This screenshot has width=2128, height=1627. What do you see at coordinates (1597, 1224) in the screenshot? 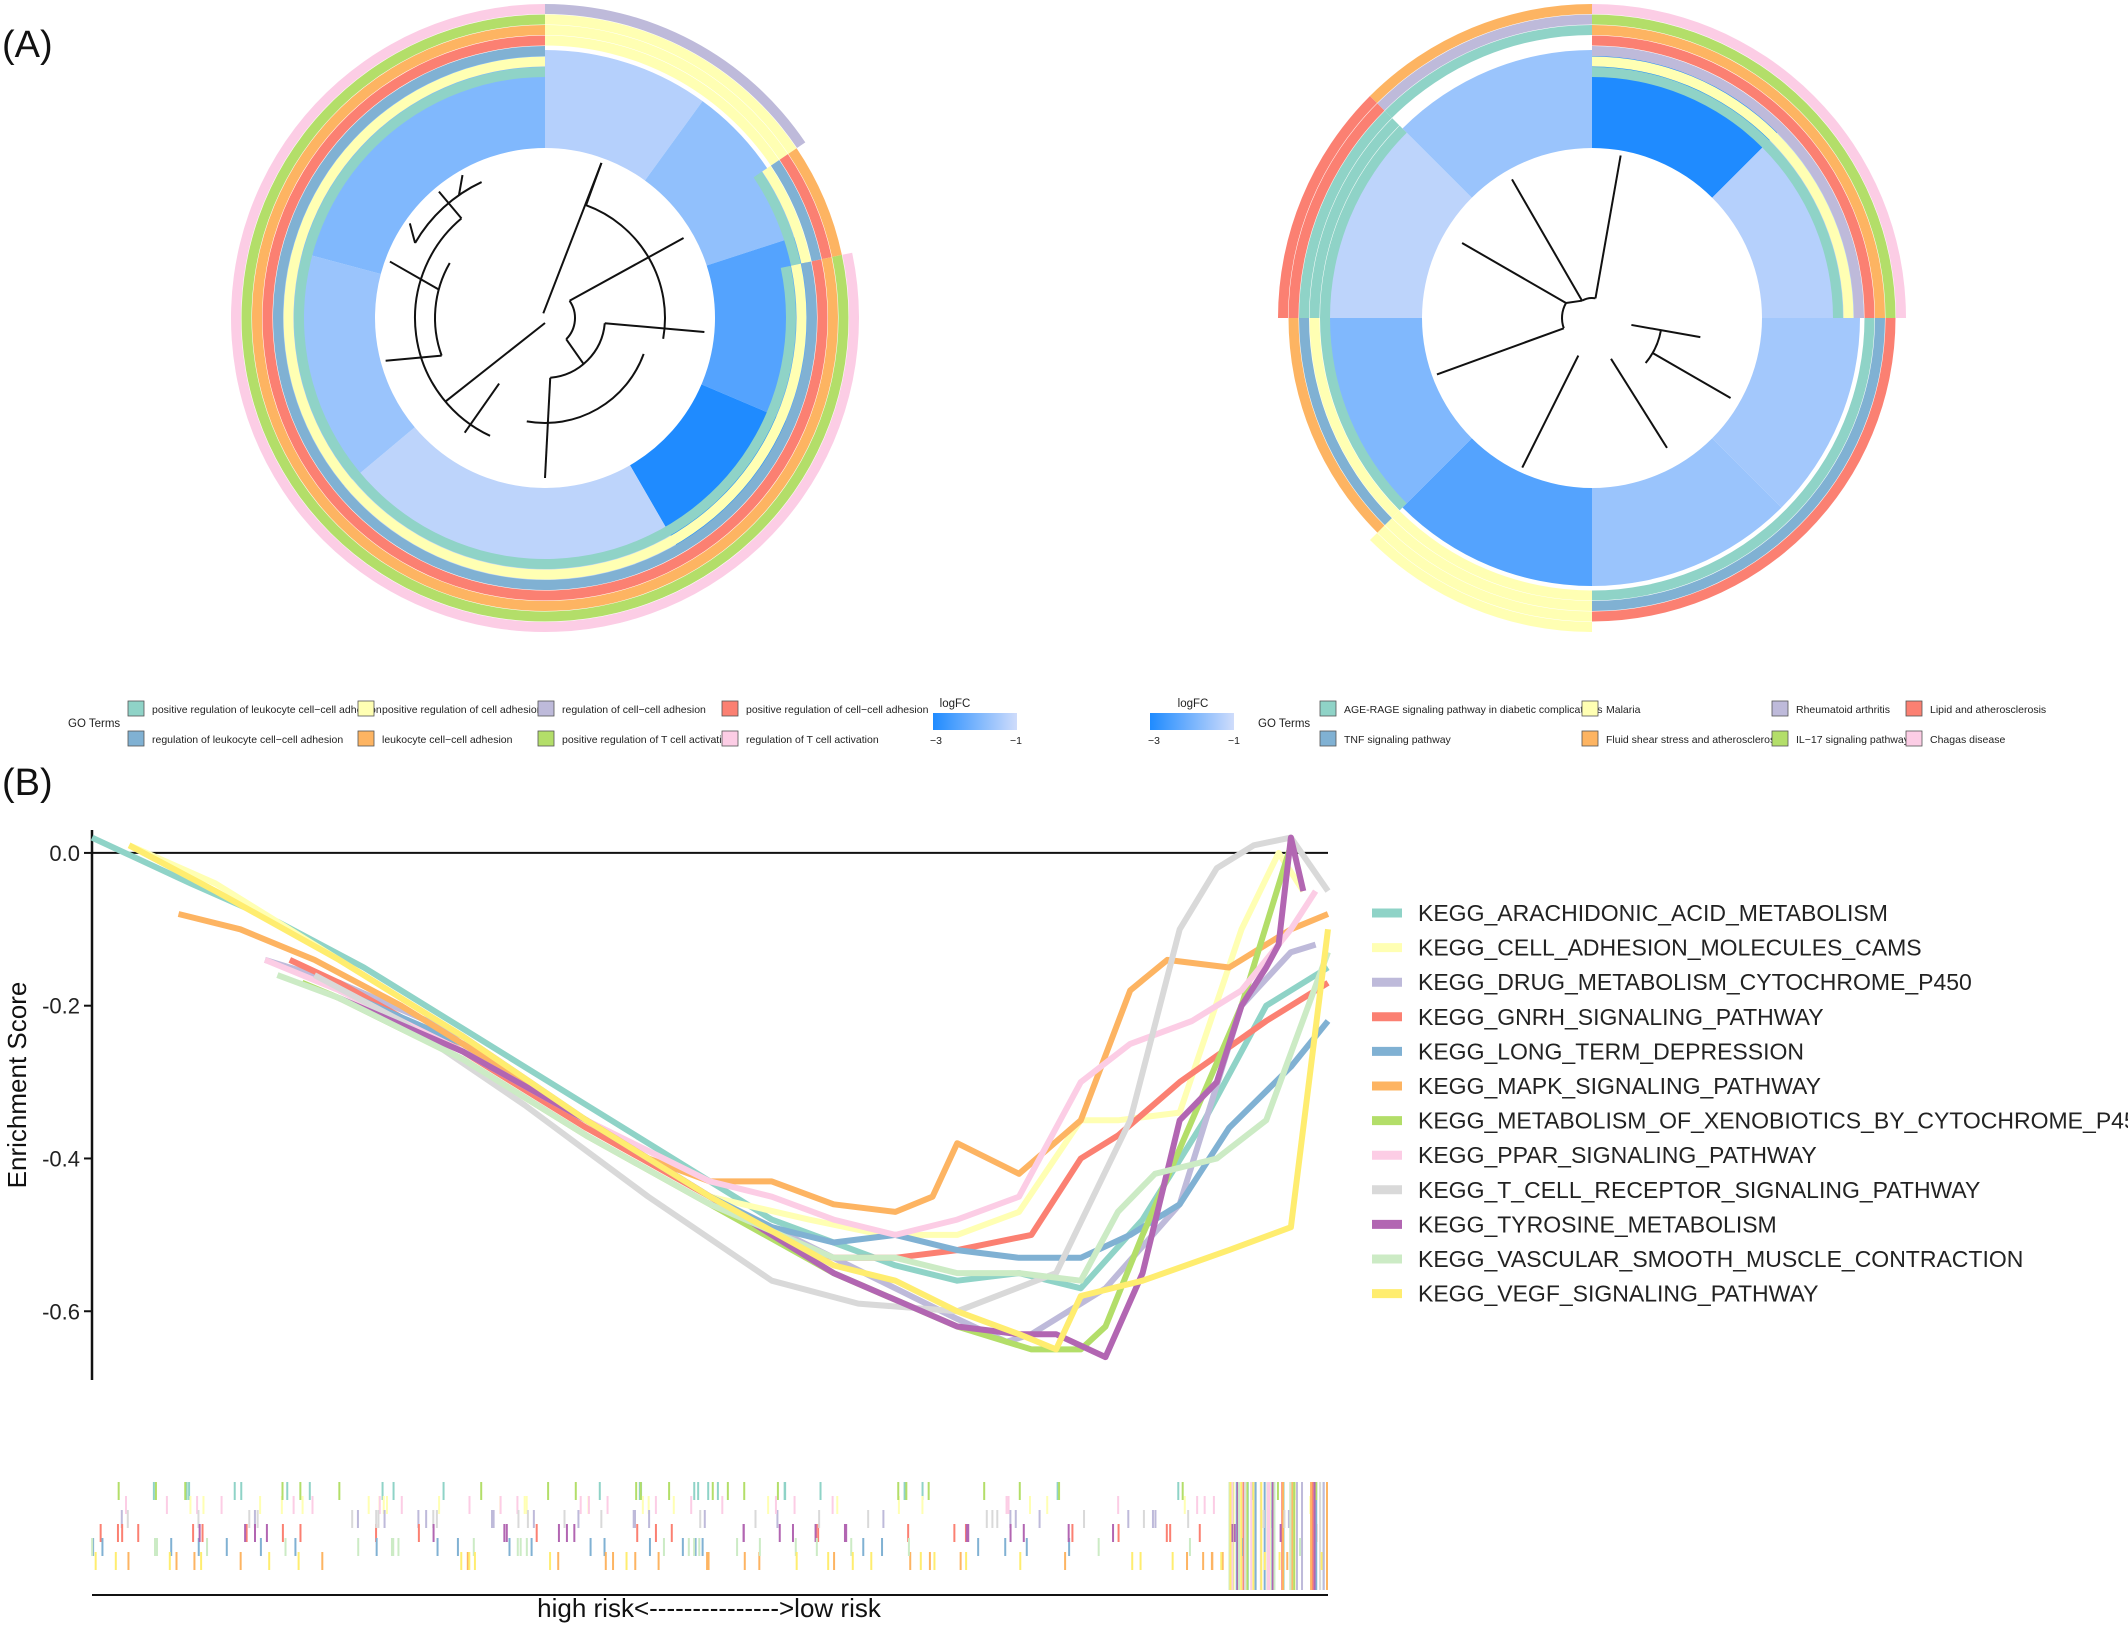
I see `legend-label: KEGG_TYROSINE_METABOLISM` at bounding box center [1597, 1224].